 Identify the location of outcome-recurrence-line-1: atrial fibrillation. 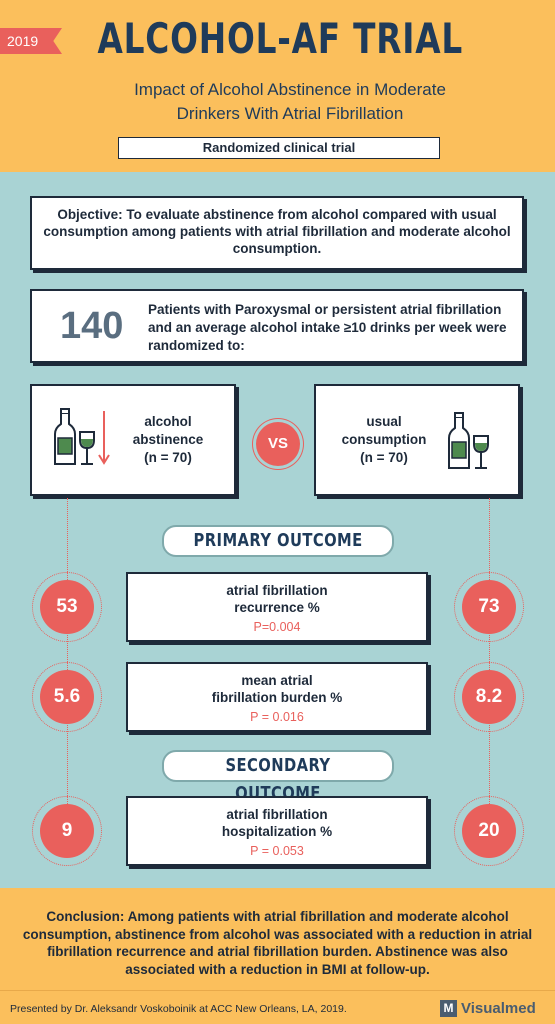
(277, 590).